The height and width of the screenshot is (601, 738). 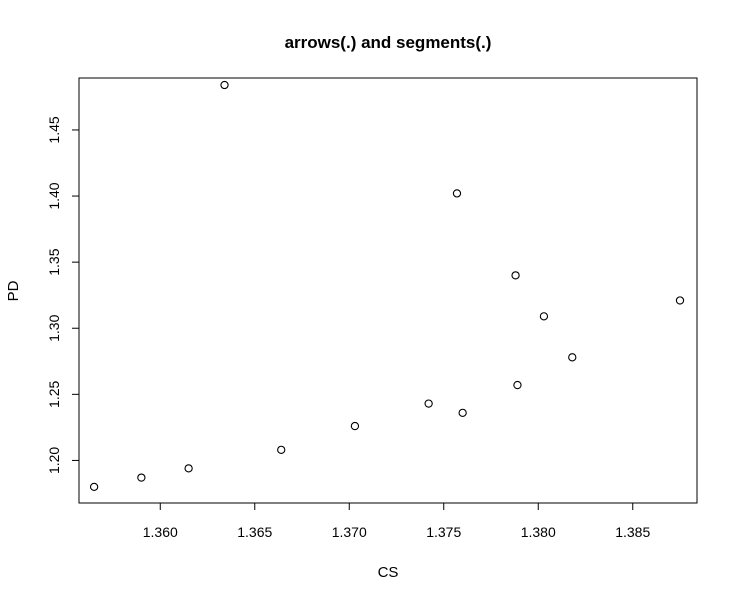 I want to click on y-tick-label: 1.35, so click(x=54, y=261).